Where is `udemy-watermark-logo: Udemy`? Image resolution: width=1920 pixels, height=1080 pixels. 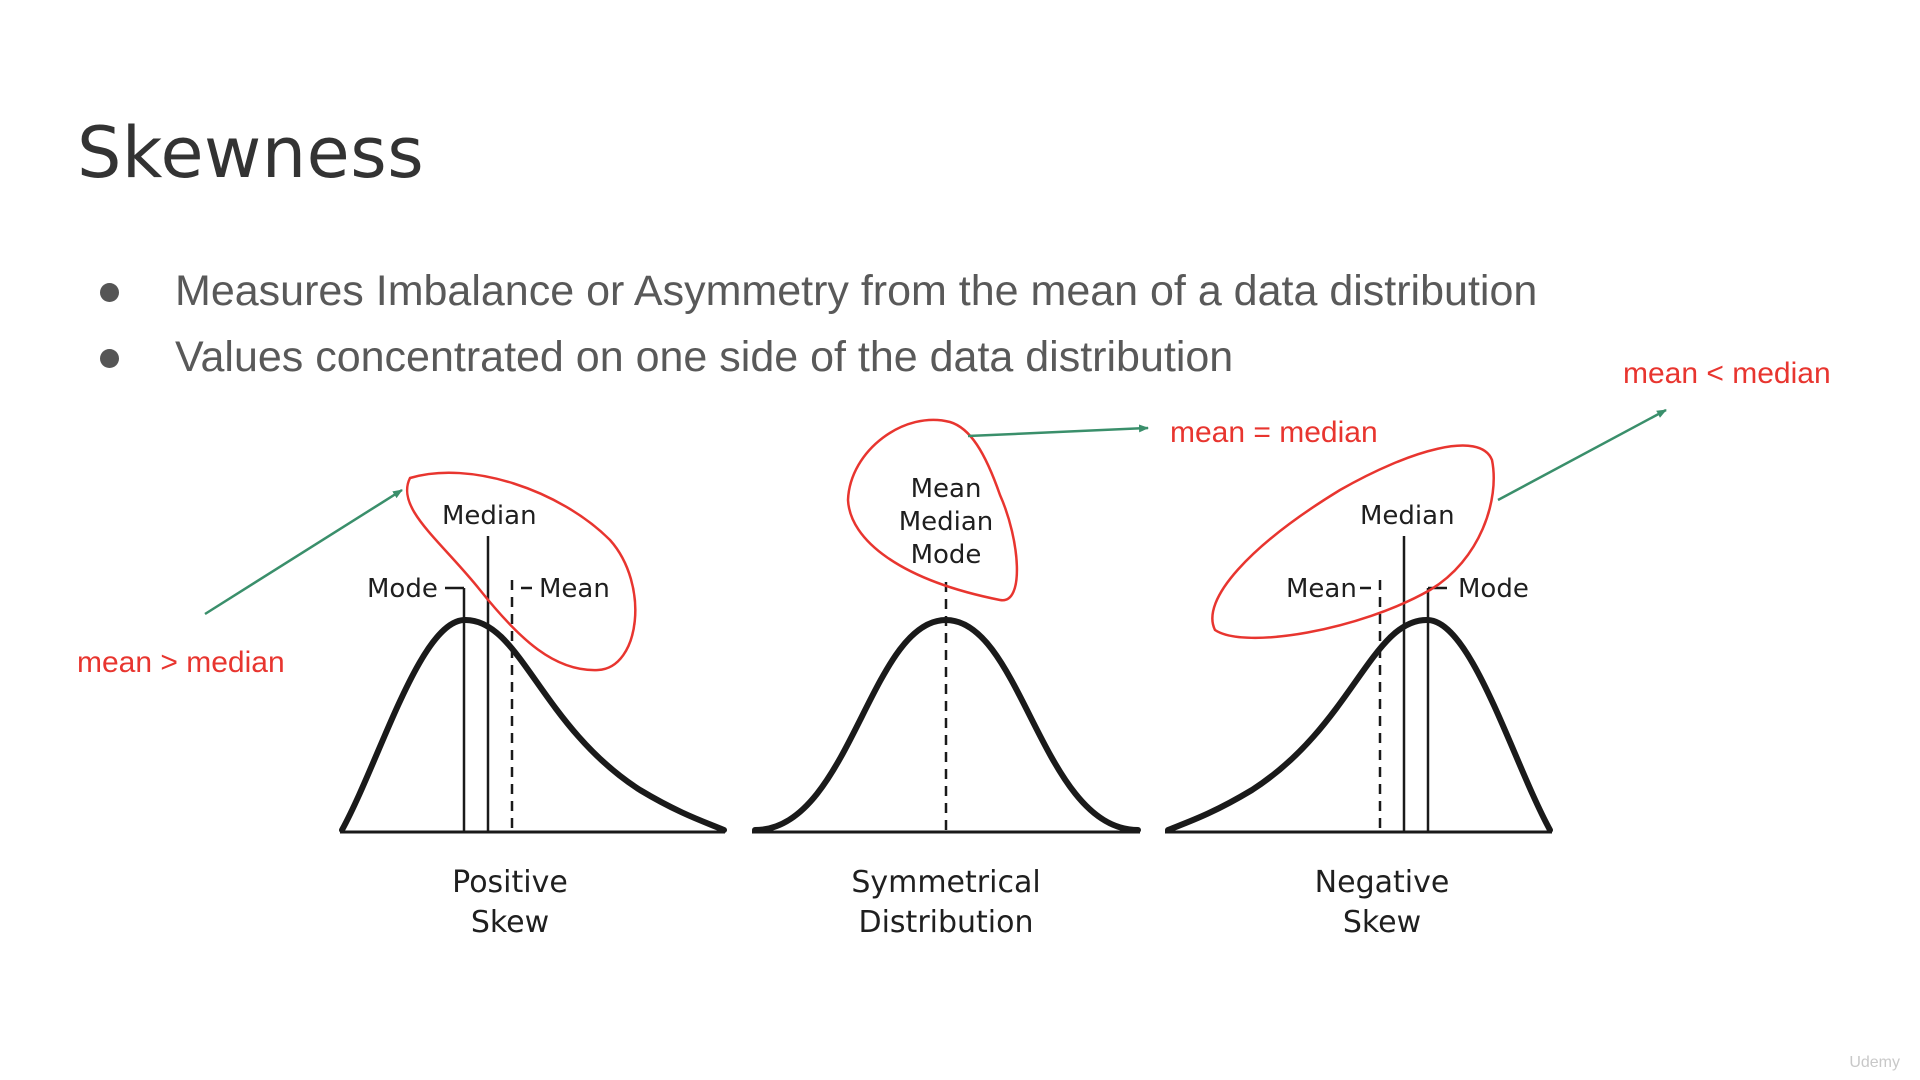
udemy-watermark-logo: Udemy is located at coordinates (1874, 1062).